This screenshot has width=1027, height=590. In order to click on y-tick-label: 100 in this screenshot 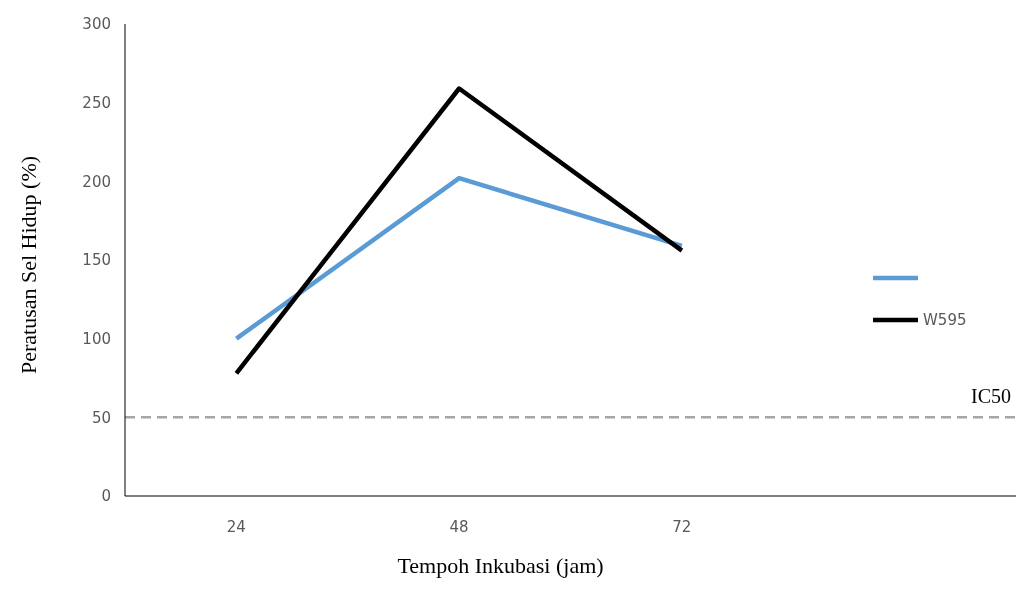, I will do `click(96, 338)`.